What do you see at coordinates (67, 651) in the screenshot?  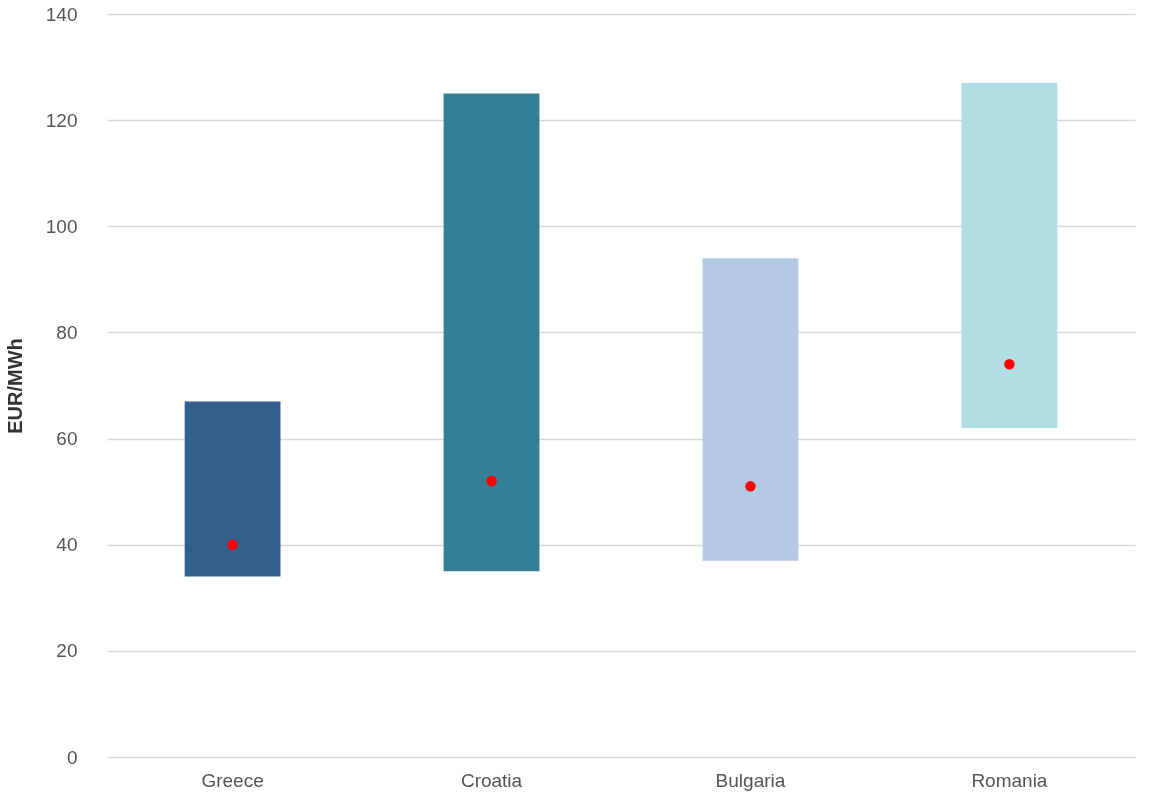 I see `y-tick-label: 20` at bounding box center [67, 651].